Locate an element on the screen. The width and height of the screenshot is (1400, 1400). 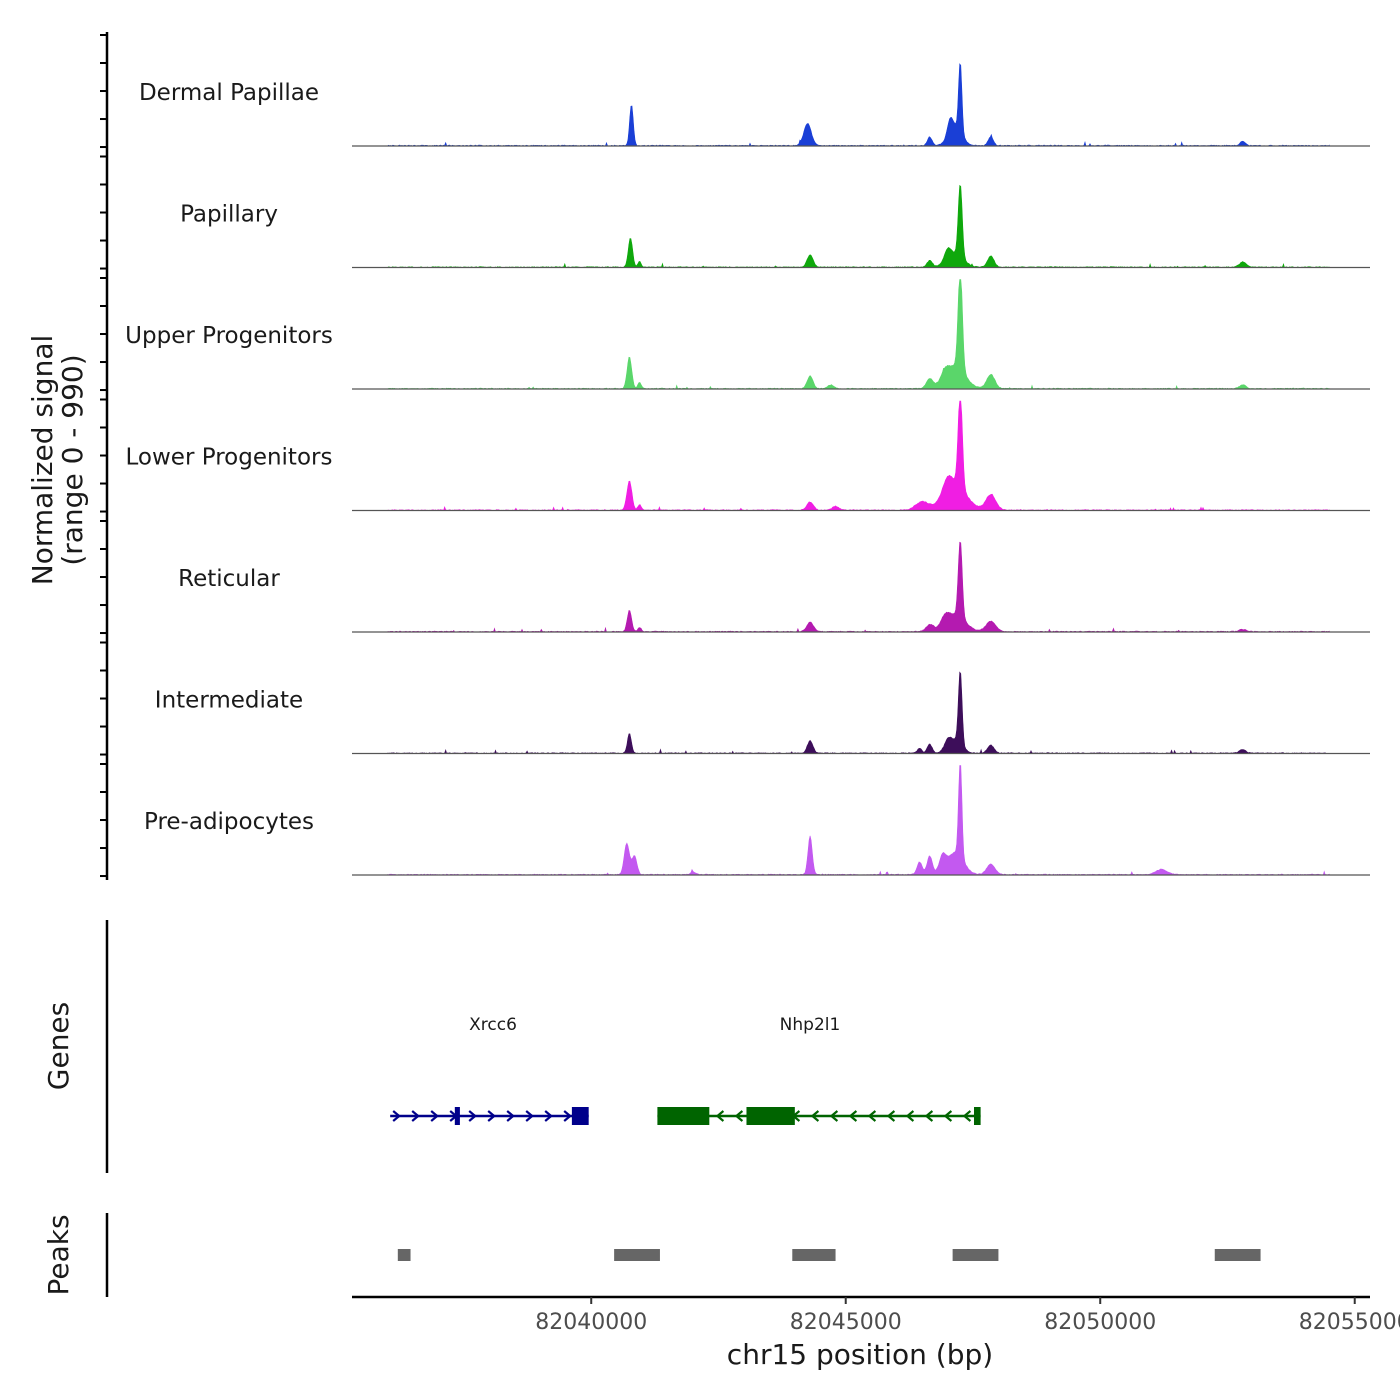
track-label: Upper Progenitors is located at coordinates (229, 336).